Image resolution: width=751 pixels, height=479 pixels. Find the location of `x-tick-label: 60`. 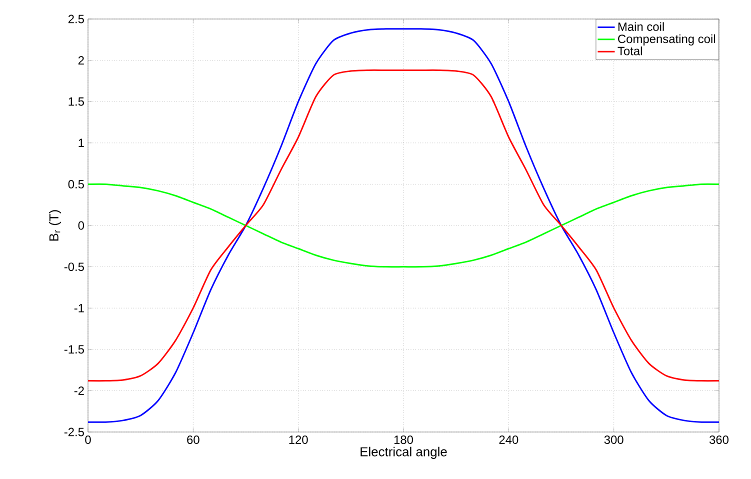

x-tick-label: 60 is located at coordinates (193, 440).